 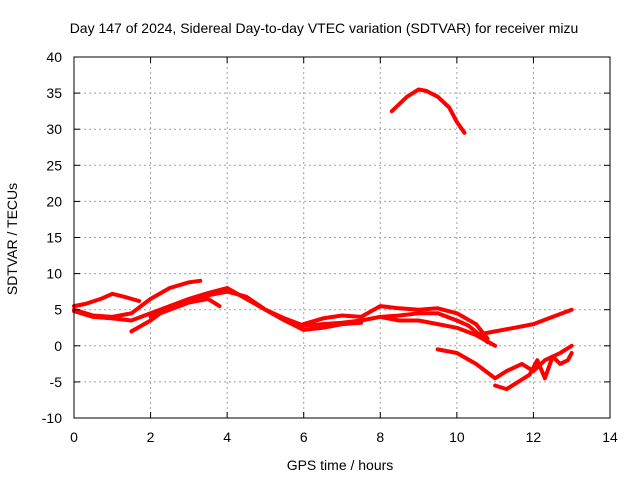 I want to click on series-line-sat-a, so click(x=107, y=300).